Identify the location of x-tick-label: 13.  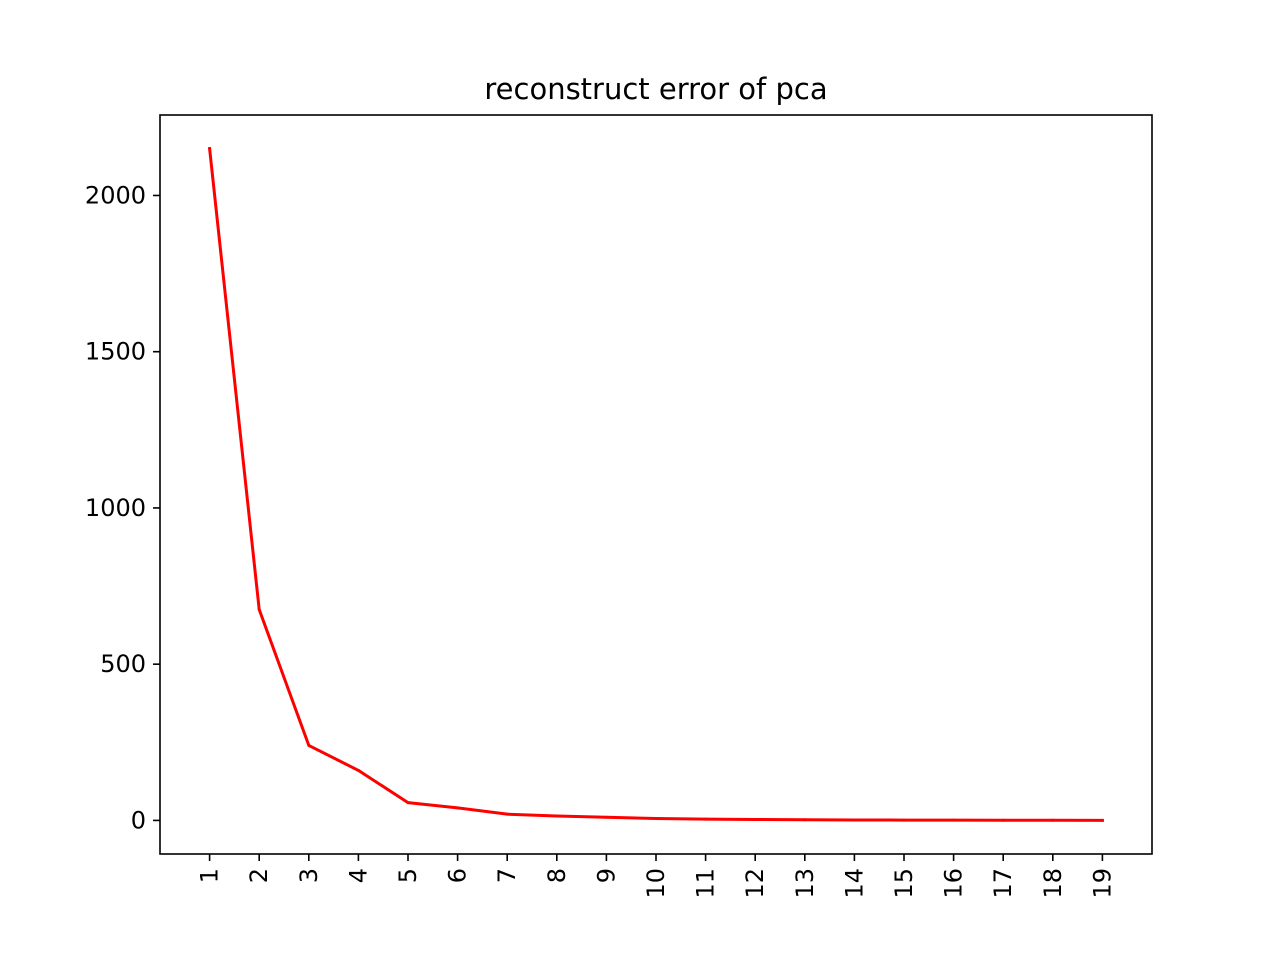
(805, 883).